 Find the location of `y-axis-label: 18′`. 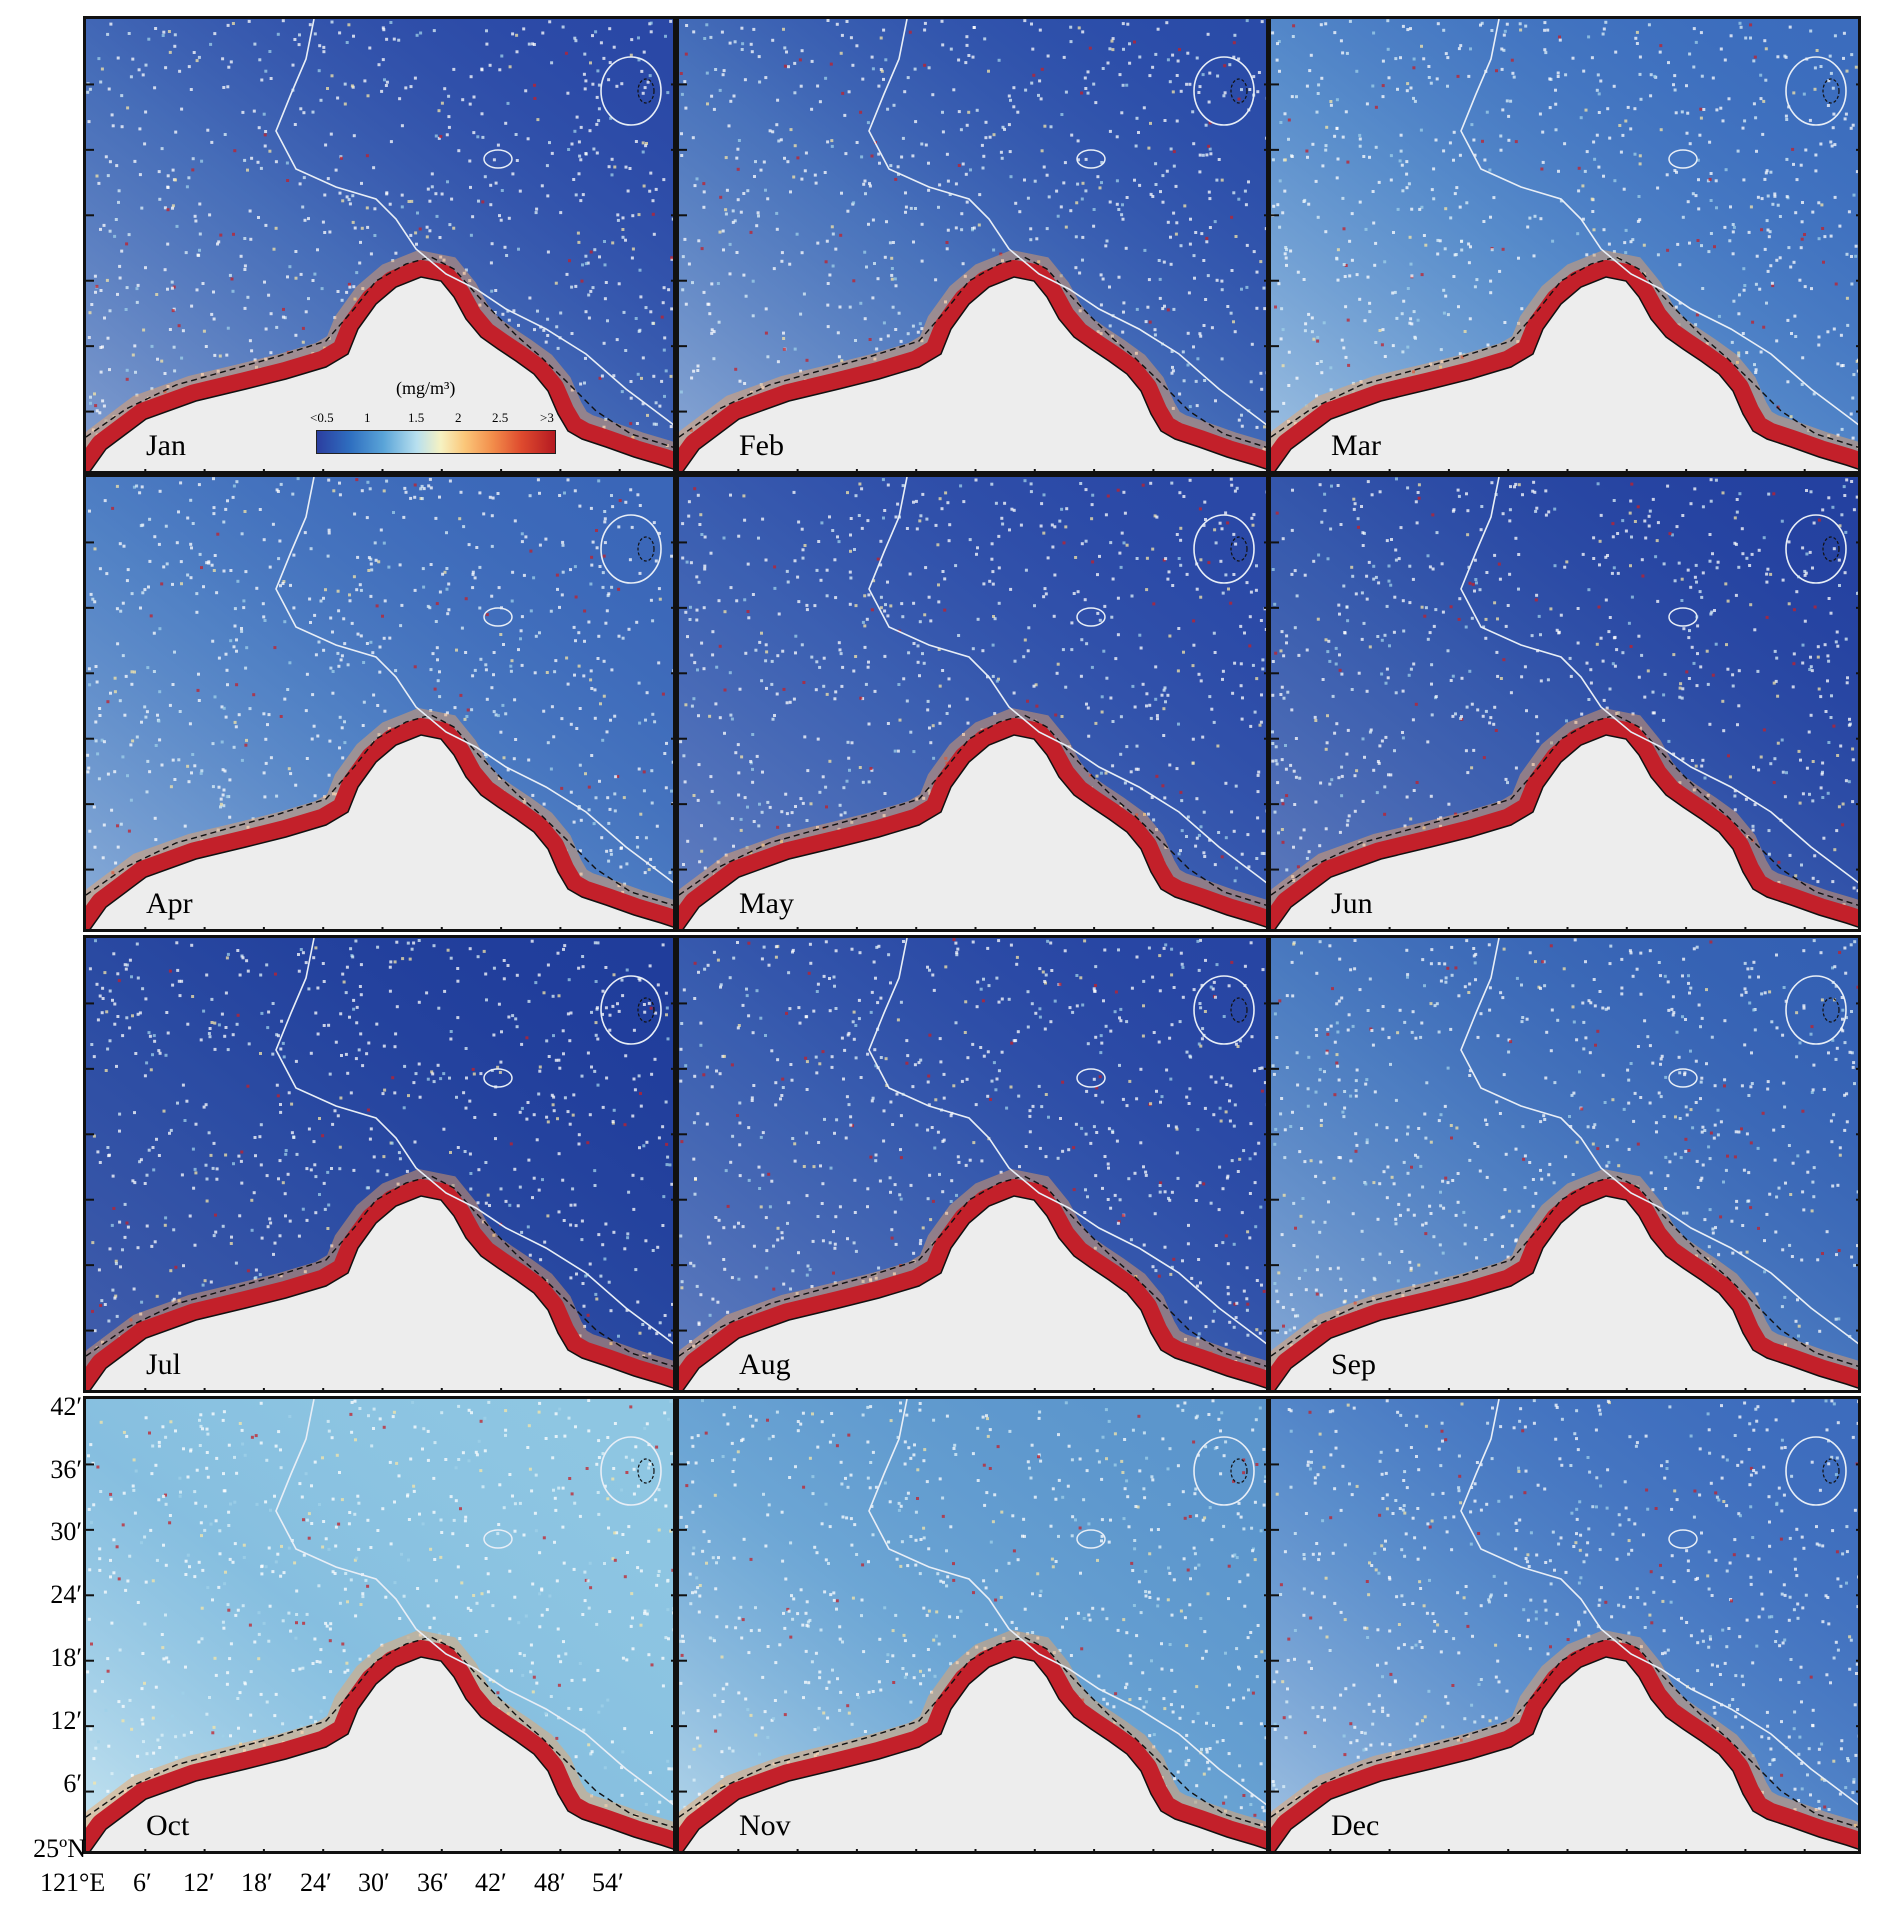

y-axis-label: 18′ is located at coordinates (66, 1657).